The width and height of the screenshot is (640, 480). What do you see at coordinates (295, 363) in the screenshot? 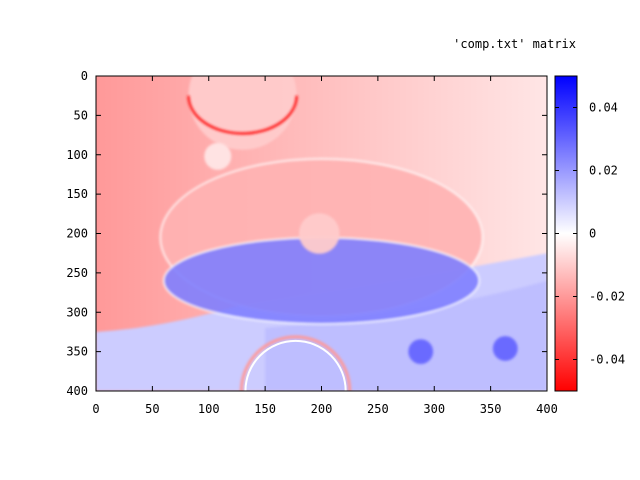
I see `bottom-ring` at bounding box center [295, 363].